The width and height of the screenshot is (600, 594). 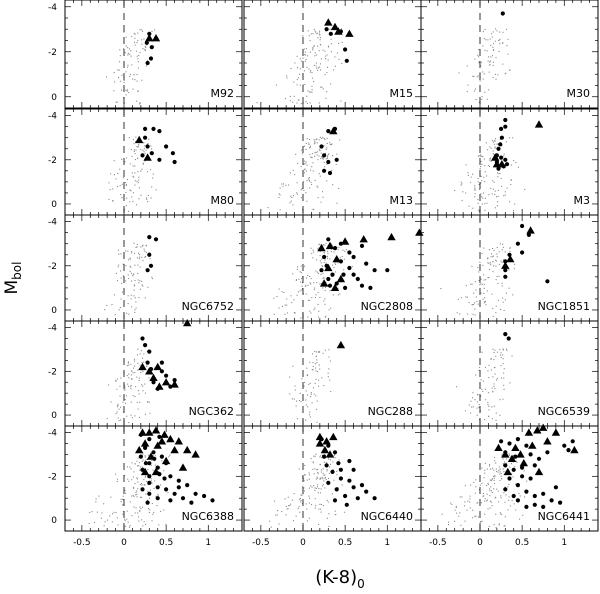 What do you see at coordinates (340, 579) in the screenshot?
I see `x-axis-label: (K-8)0` at bounding box center [340, 579].